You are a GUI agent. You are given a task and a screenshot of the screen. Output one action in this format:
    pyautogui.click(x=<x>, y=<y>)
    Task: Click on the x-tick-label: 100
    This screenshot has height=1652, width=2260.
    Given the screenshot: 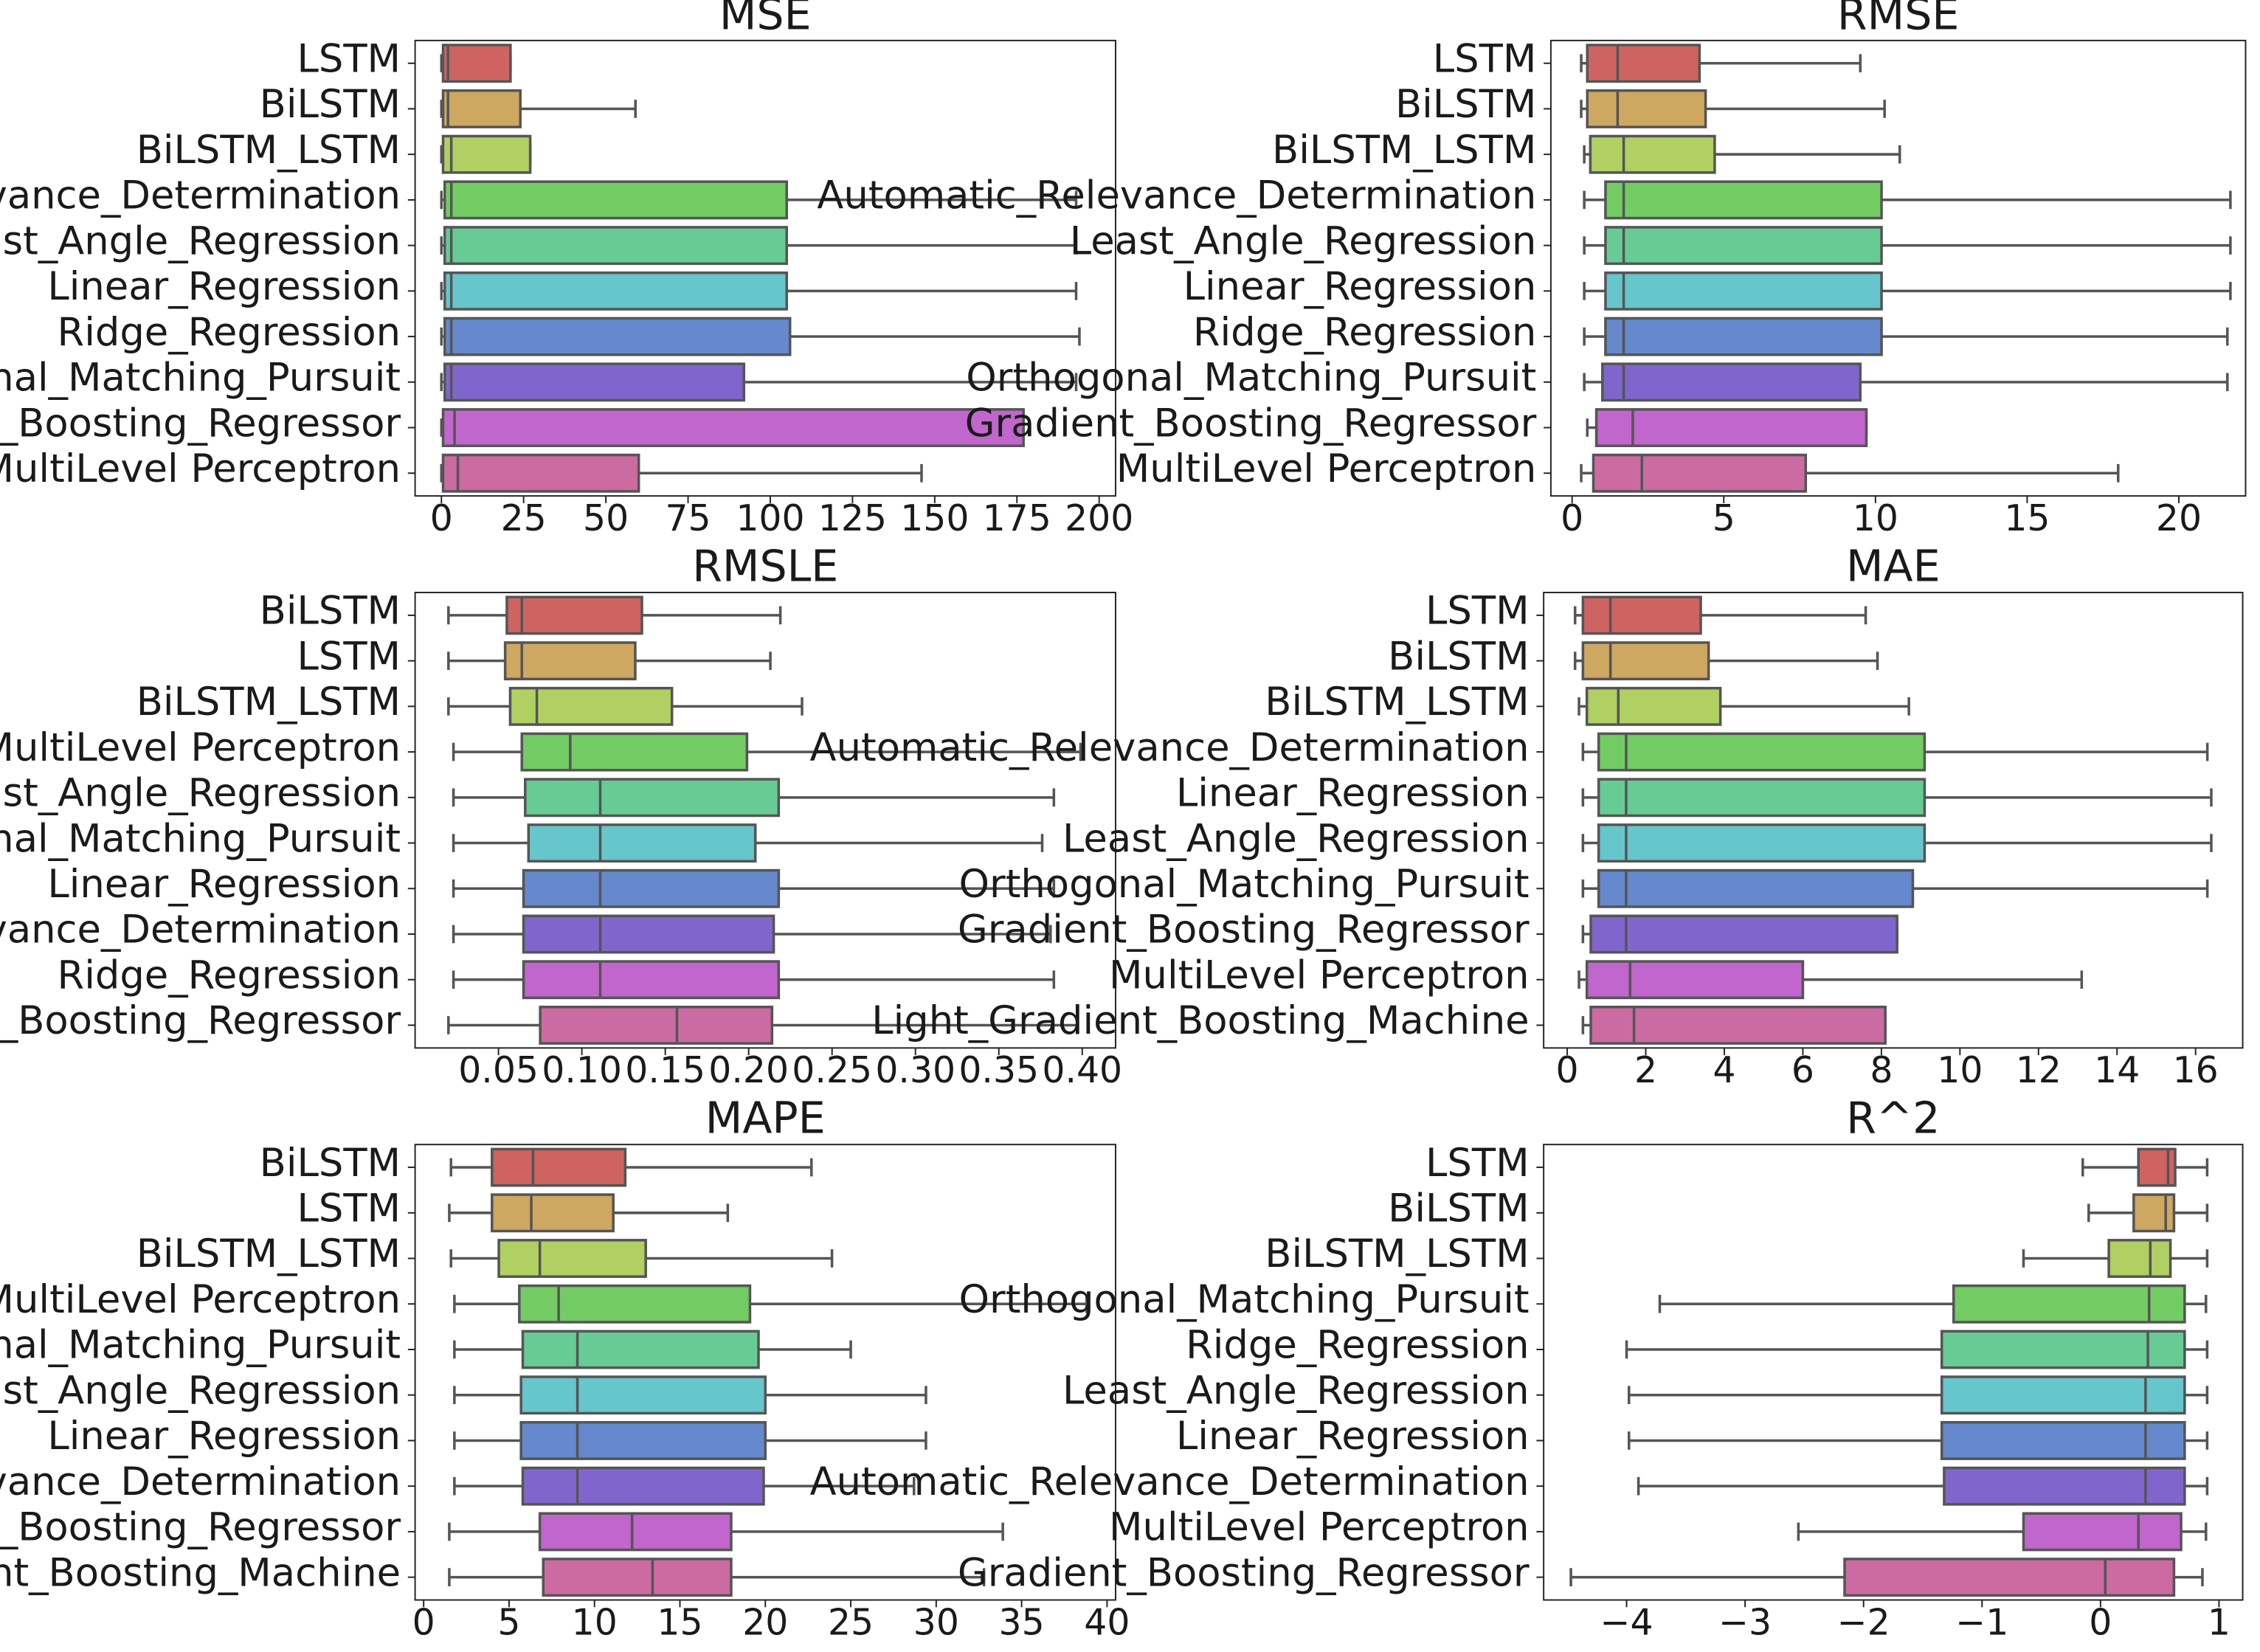 What is the action you would take?
    pyautogui.click(x=770, y=518)
    